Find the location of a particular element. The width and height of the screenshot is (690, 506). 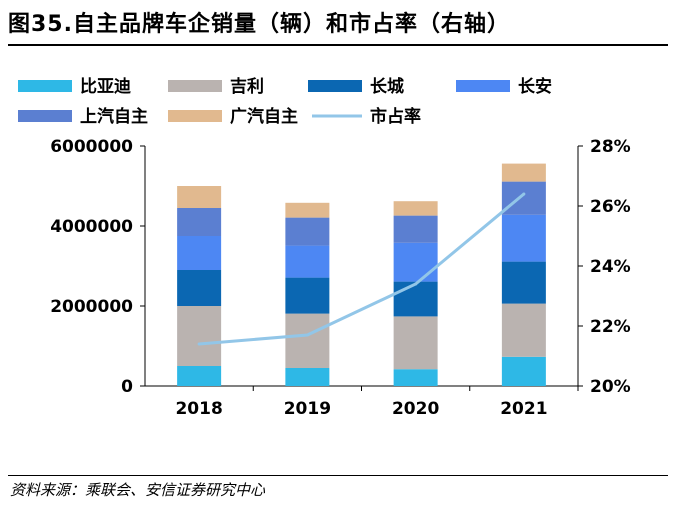

y-right-tick-label: 28% is located at coordinates (610, 147).